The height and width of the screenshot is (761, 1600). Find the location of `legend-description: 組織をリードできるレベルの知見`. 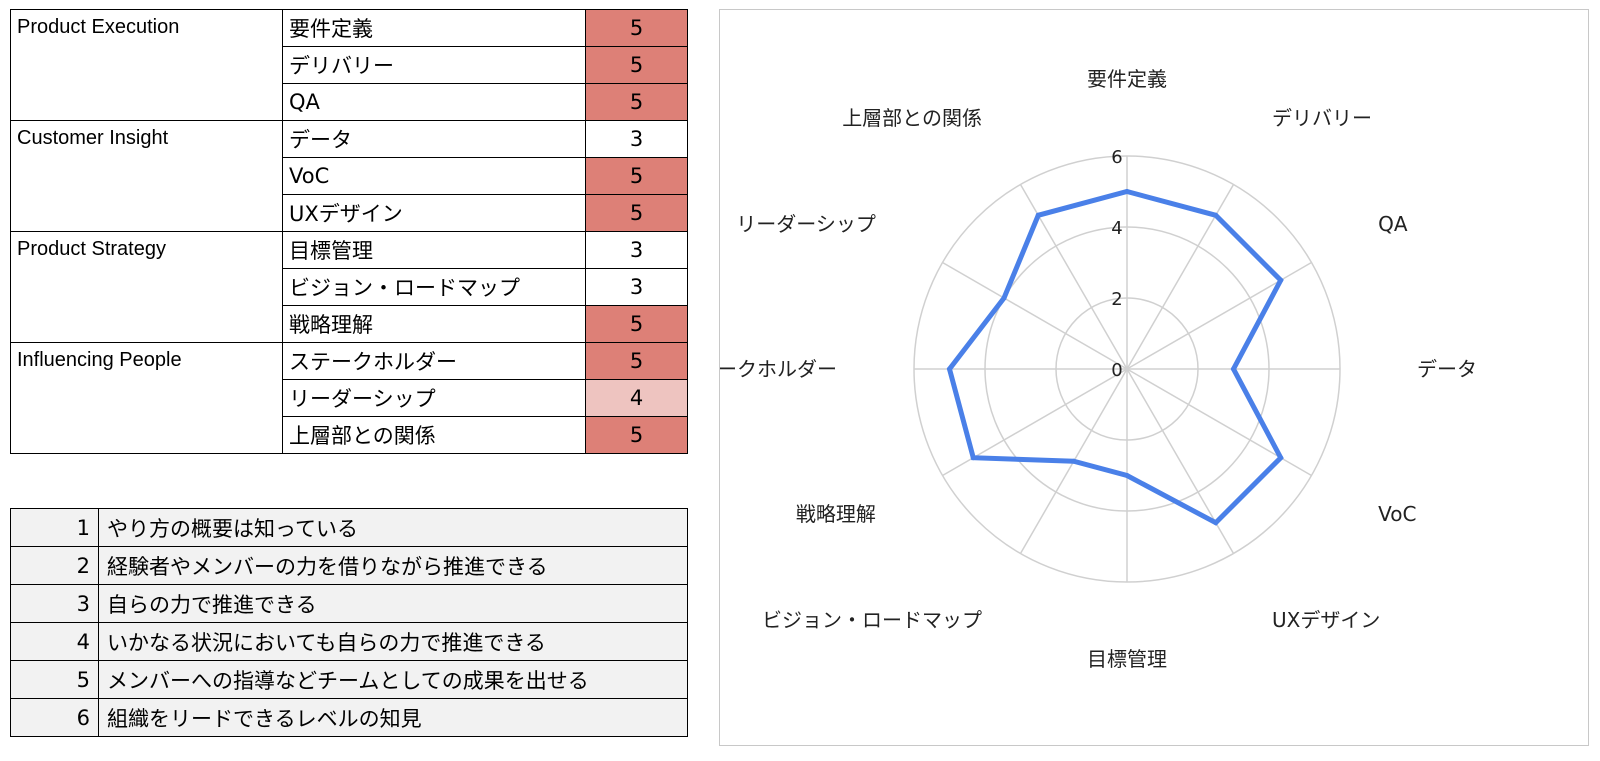

legend-description: 組織をリードできるレベルの知見 is located at coordinates (393, 717).